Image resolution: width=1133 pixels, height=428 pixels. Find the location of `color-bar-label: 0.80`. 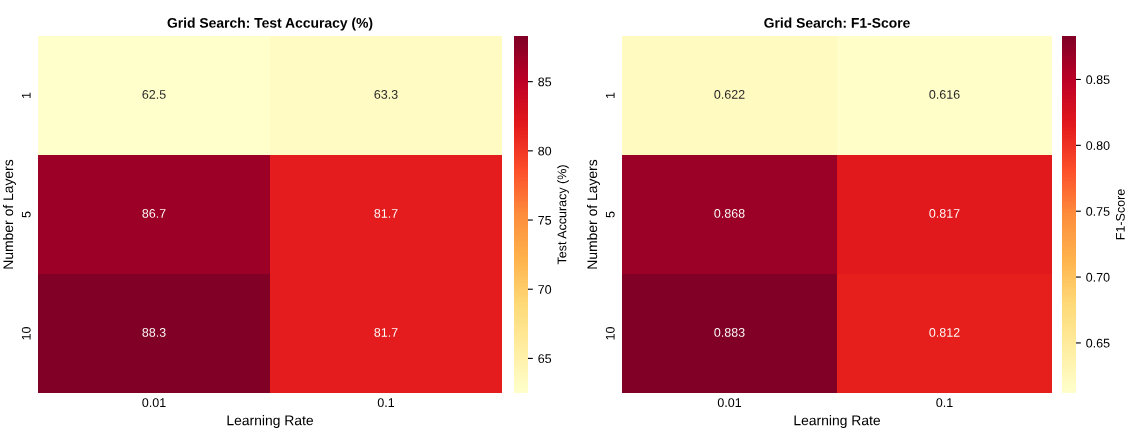

color-bar-label: 0.80 is located at coordinates (1098, 145).